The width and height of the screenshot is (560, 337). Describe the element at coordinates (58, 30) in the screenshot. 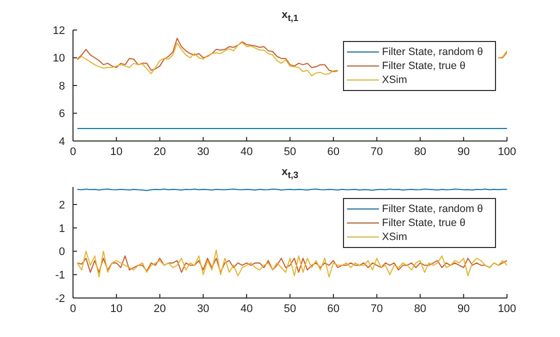

I see `y-tick-label: 12` at that location.